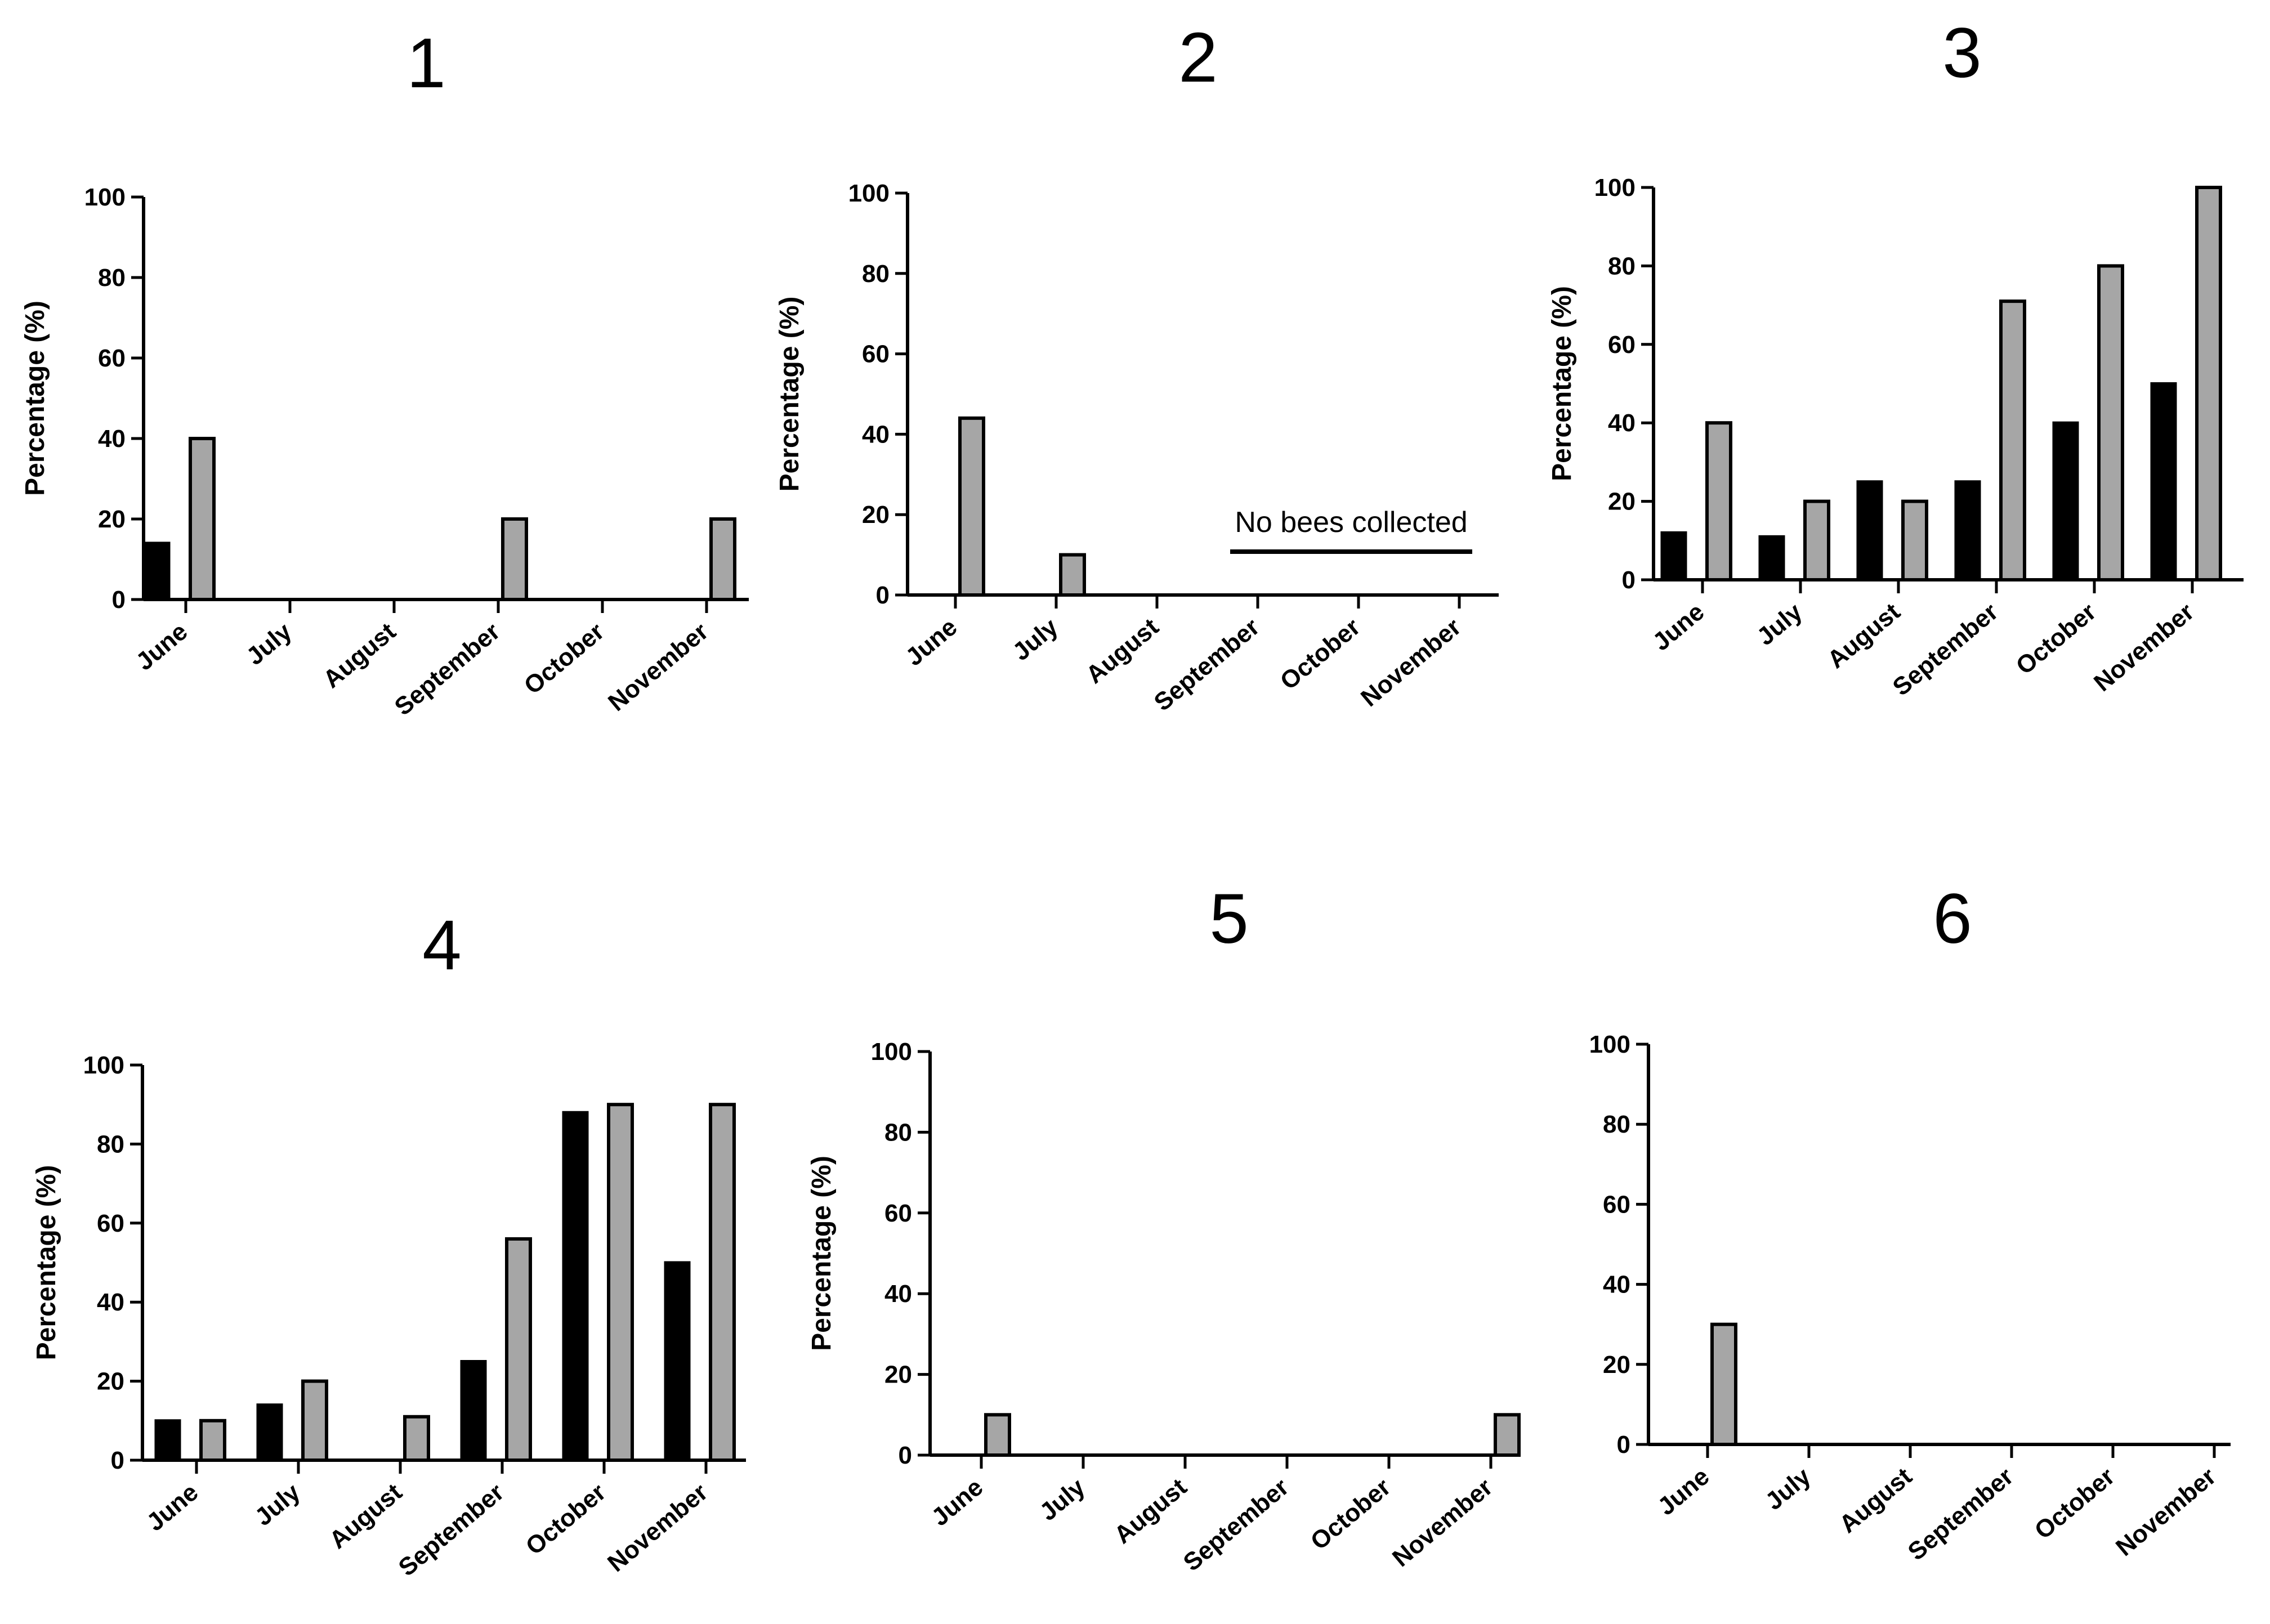 The width and height of the screenshot is (2270, 1624). I want to click on panel-title: 1, so click(426, 63).